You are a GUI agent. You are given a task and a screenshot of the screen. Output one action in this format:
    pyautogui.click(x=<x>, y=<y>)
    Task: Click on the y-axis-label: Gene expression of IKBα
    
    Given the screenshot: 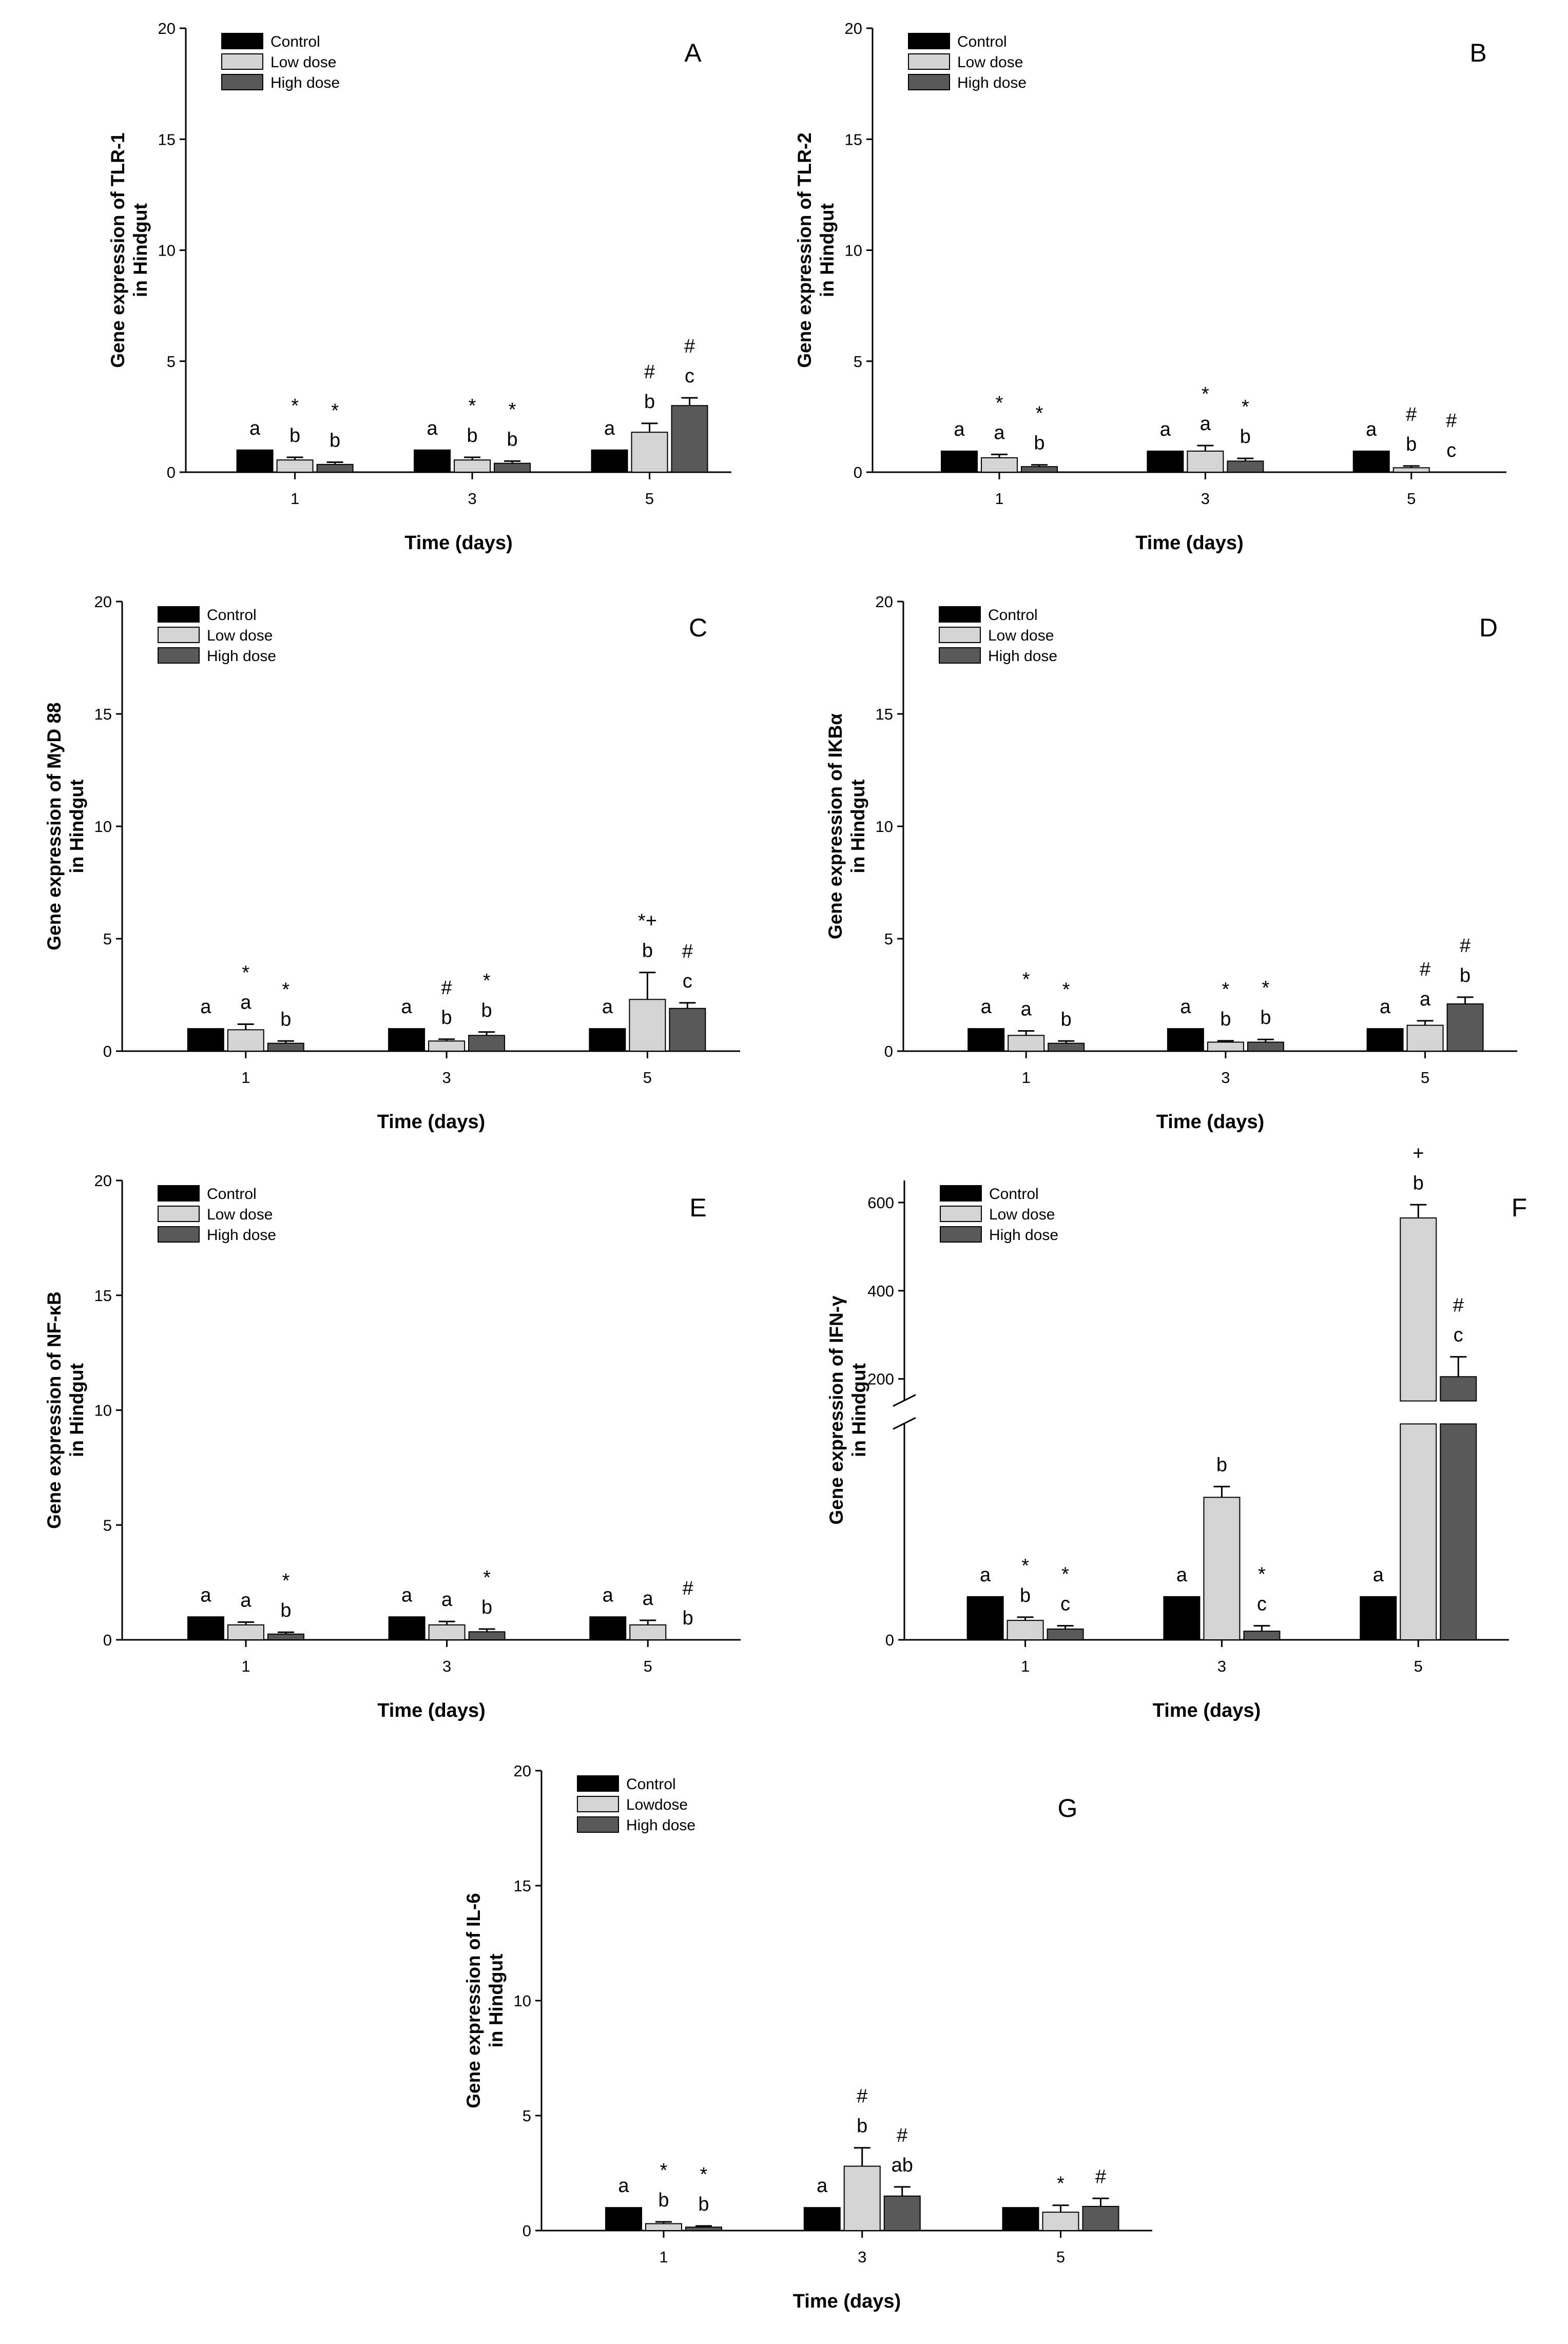 What is the action you would take?
    pyautogui.click(x=835, y=826)
    